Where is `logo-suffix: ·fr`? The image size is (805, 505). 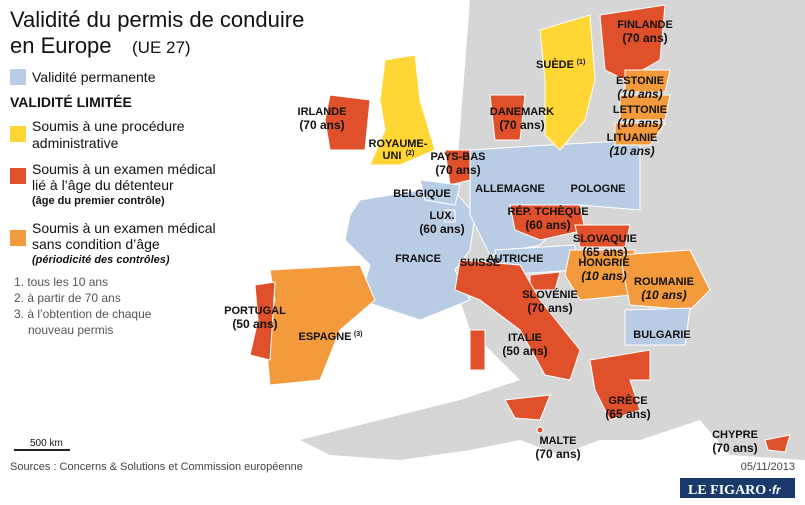 logo-suffix: ·fr is located at coordinates (775, 490).